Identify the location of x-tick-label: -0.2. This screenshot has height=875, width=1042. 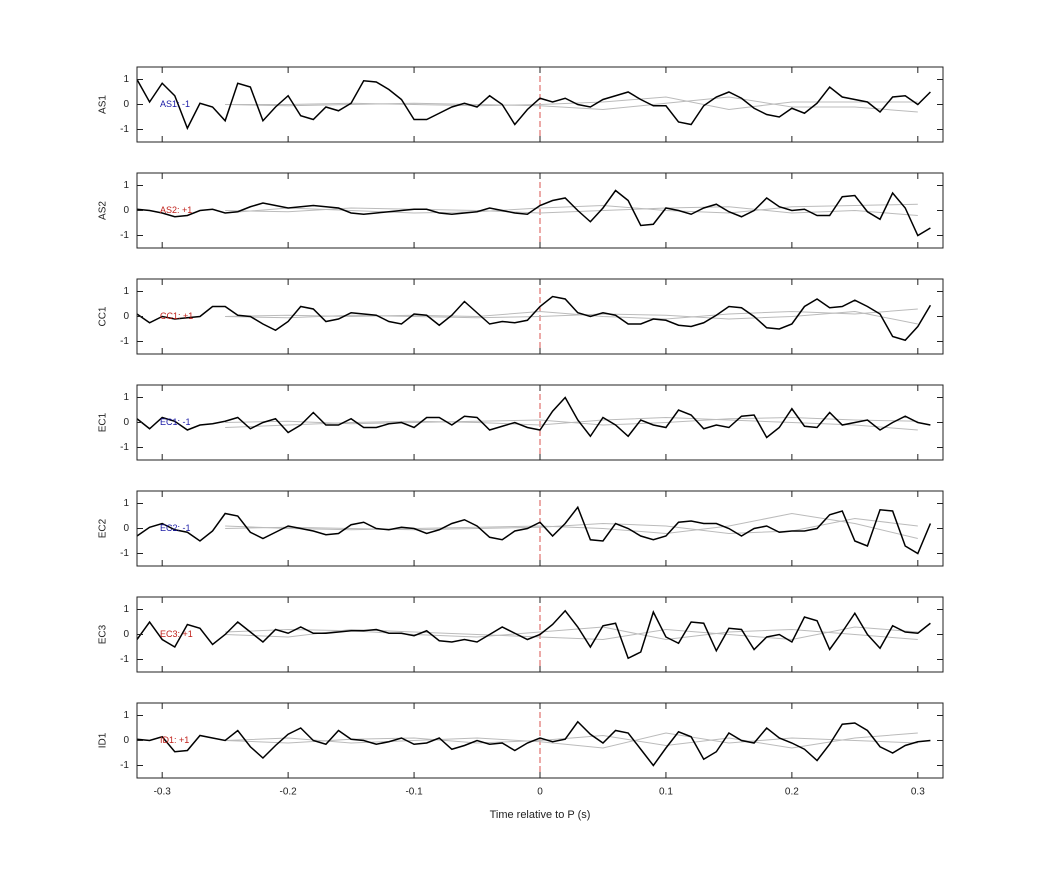
(289, 792).